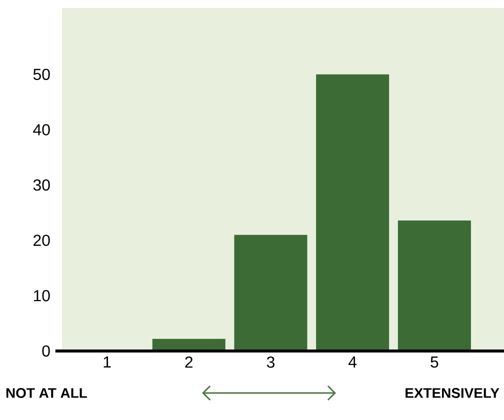  Describe the element at coordinates (41, 130) in the screenshot. I see `y-tick-label: 40` at that location.